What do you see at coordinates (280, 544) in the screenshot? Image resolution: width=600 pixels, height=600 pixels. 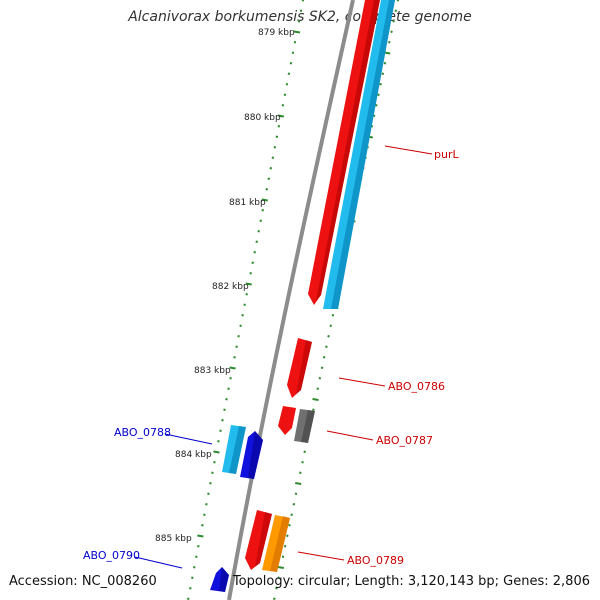 I see `gene-feature-orange-shade` at bounding box center [280, 544].